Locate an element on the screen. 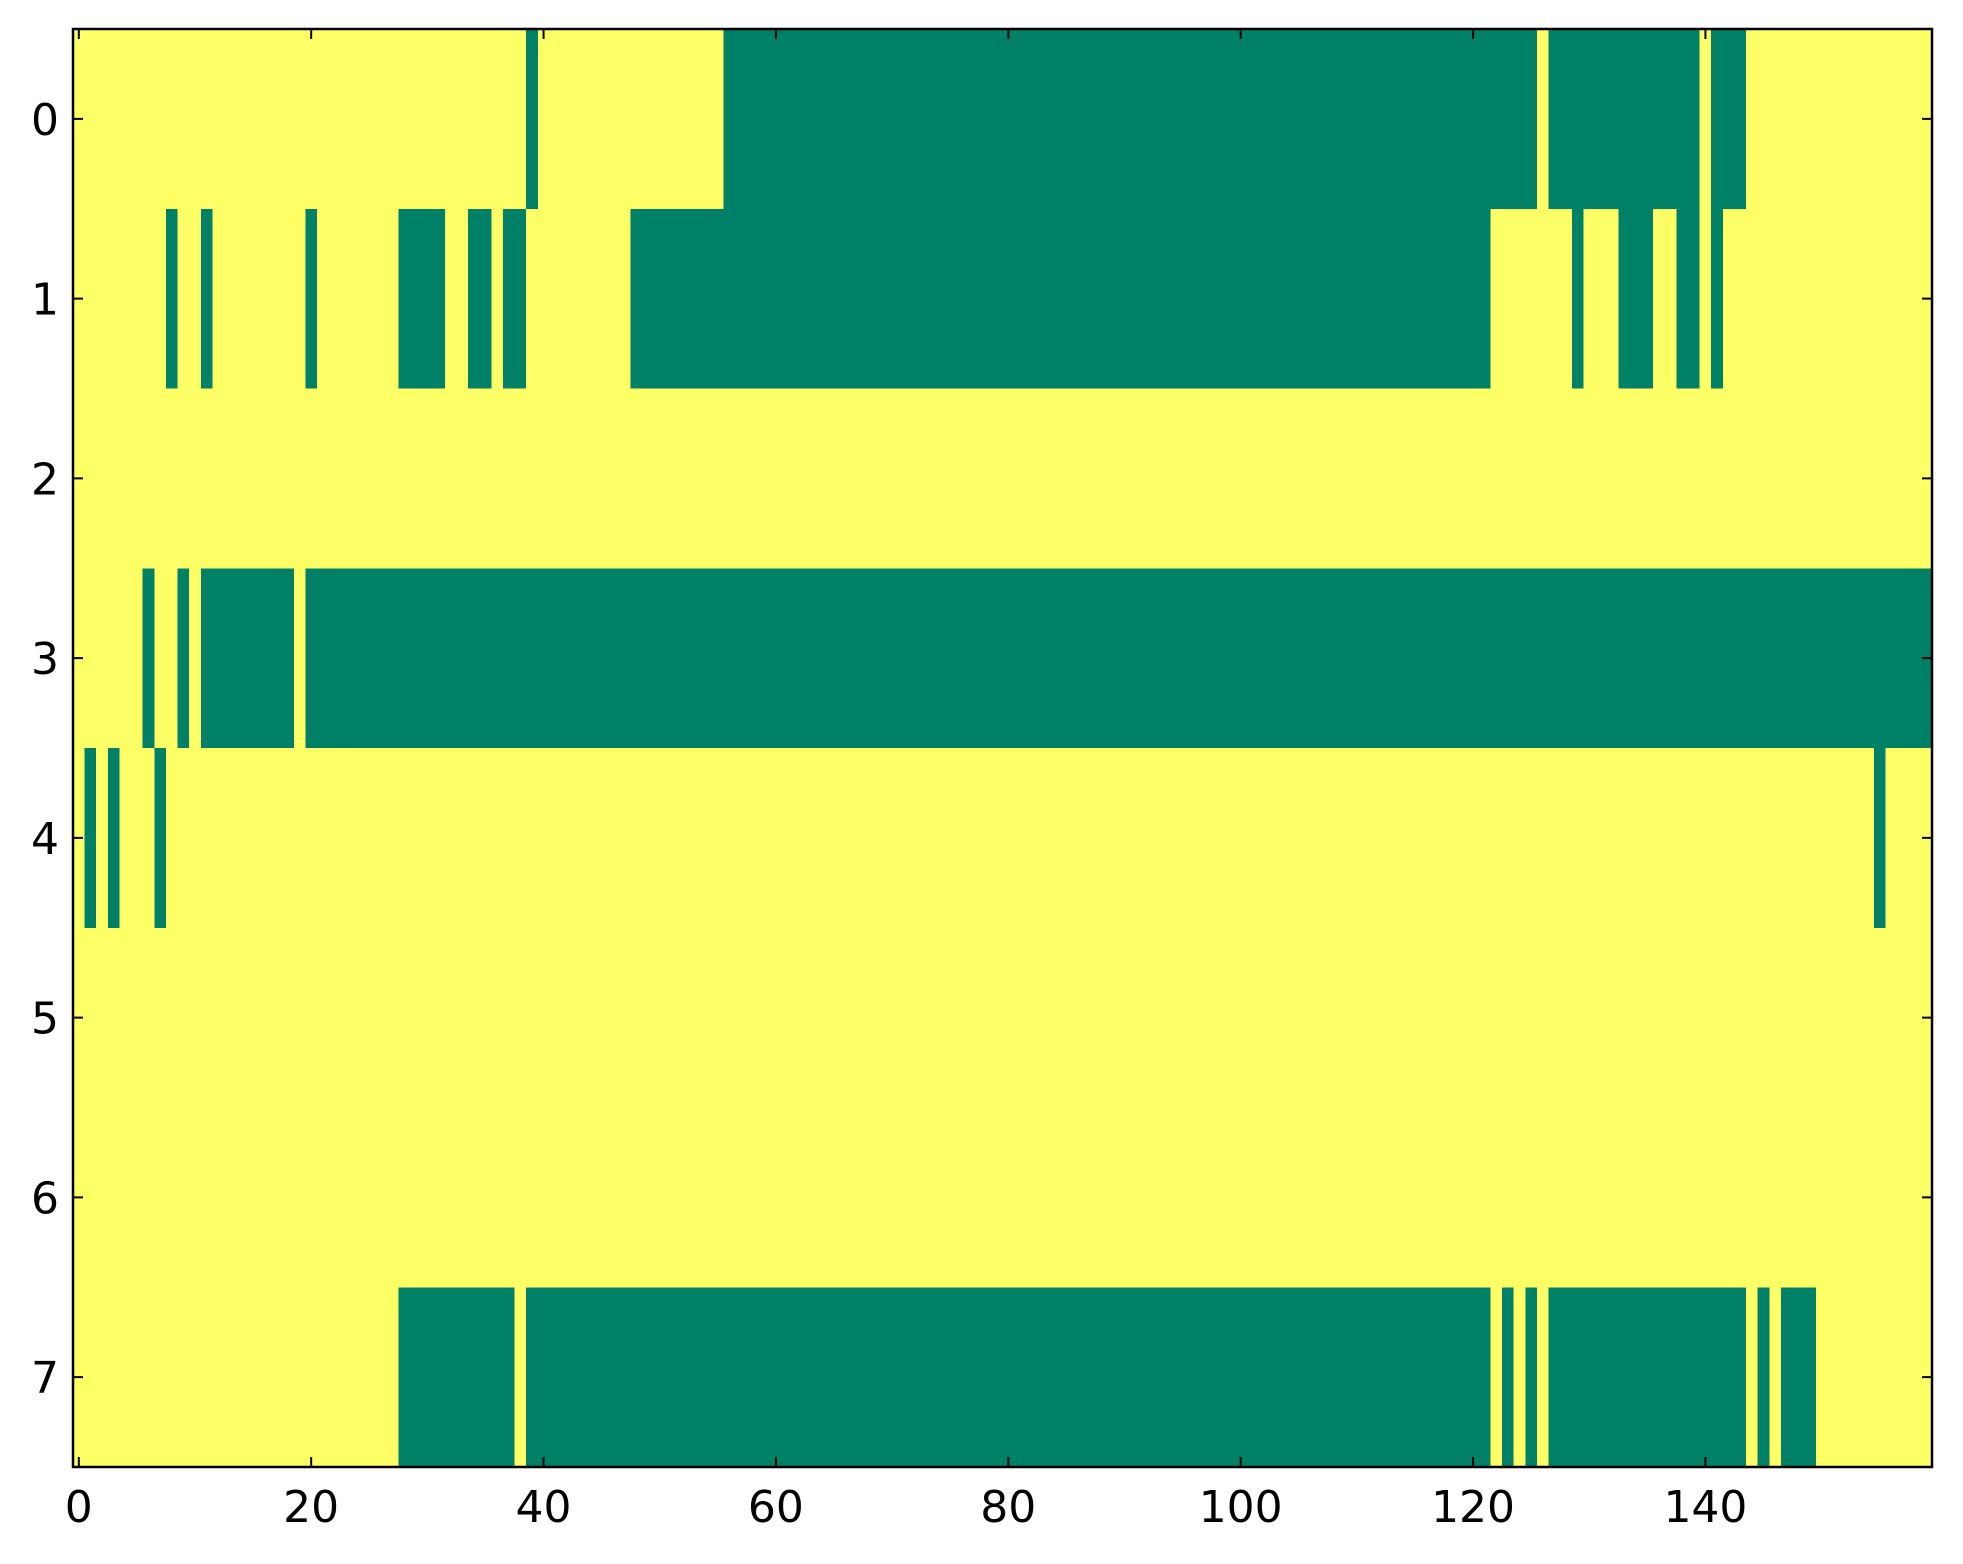 The image size is (1963, 1564). y-tick-label: 3 is located at coordinates (45, 659).